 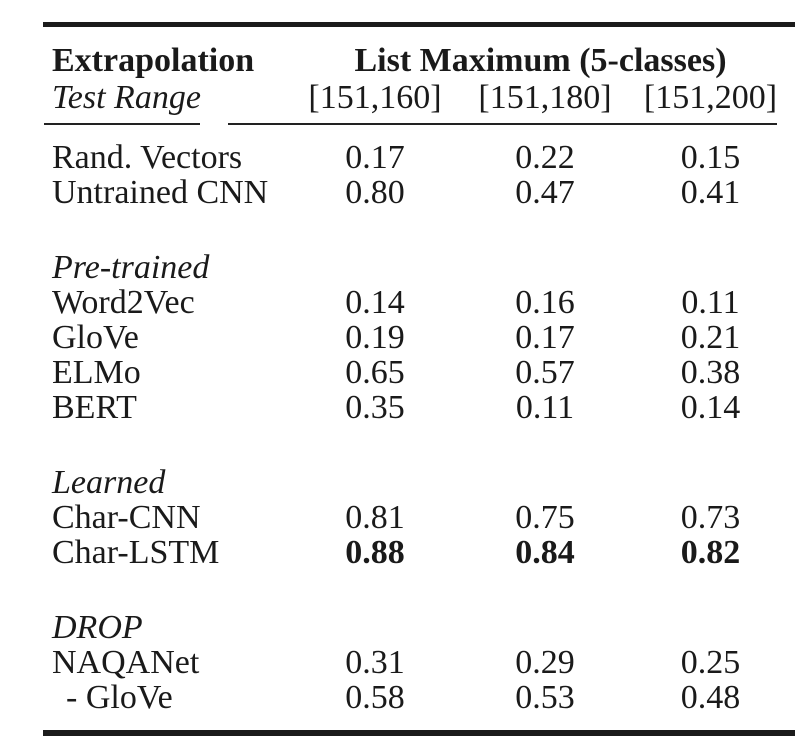 I want to click on section-label: Pre-trained, so click(x=131, y=267).